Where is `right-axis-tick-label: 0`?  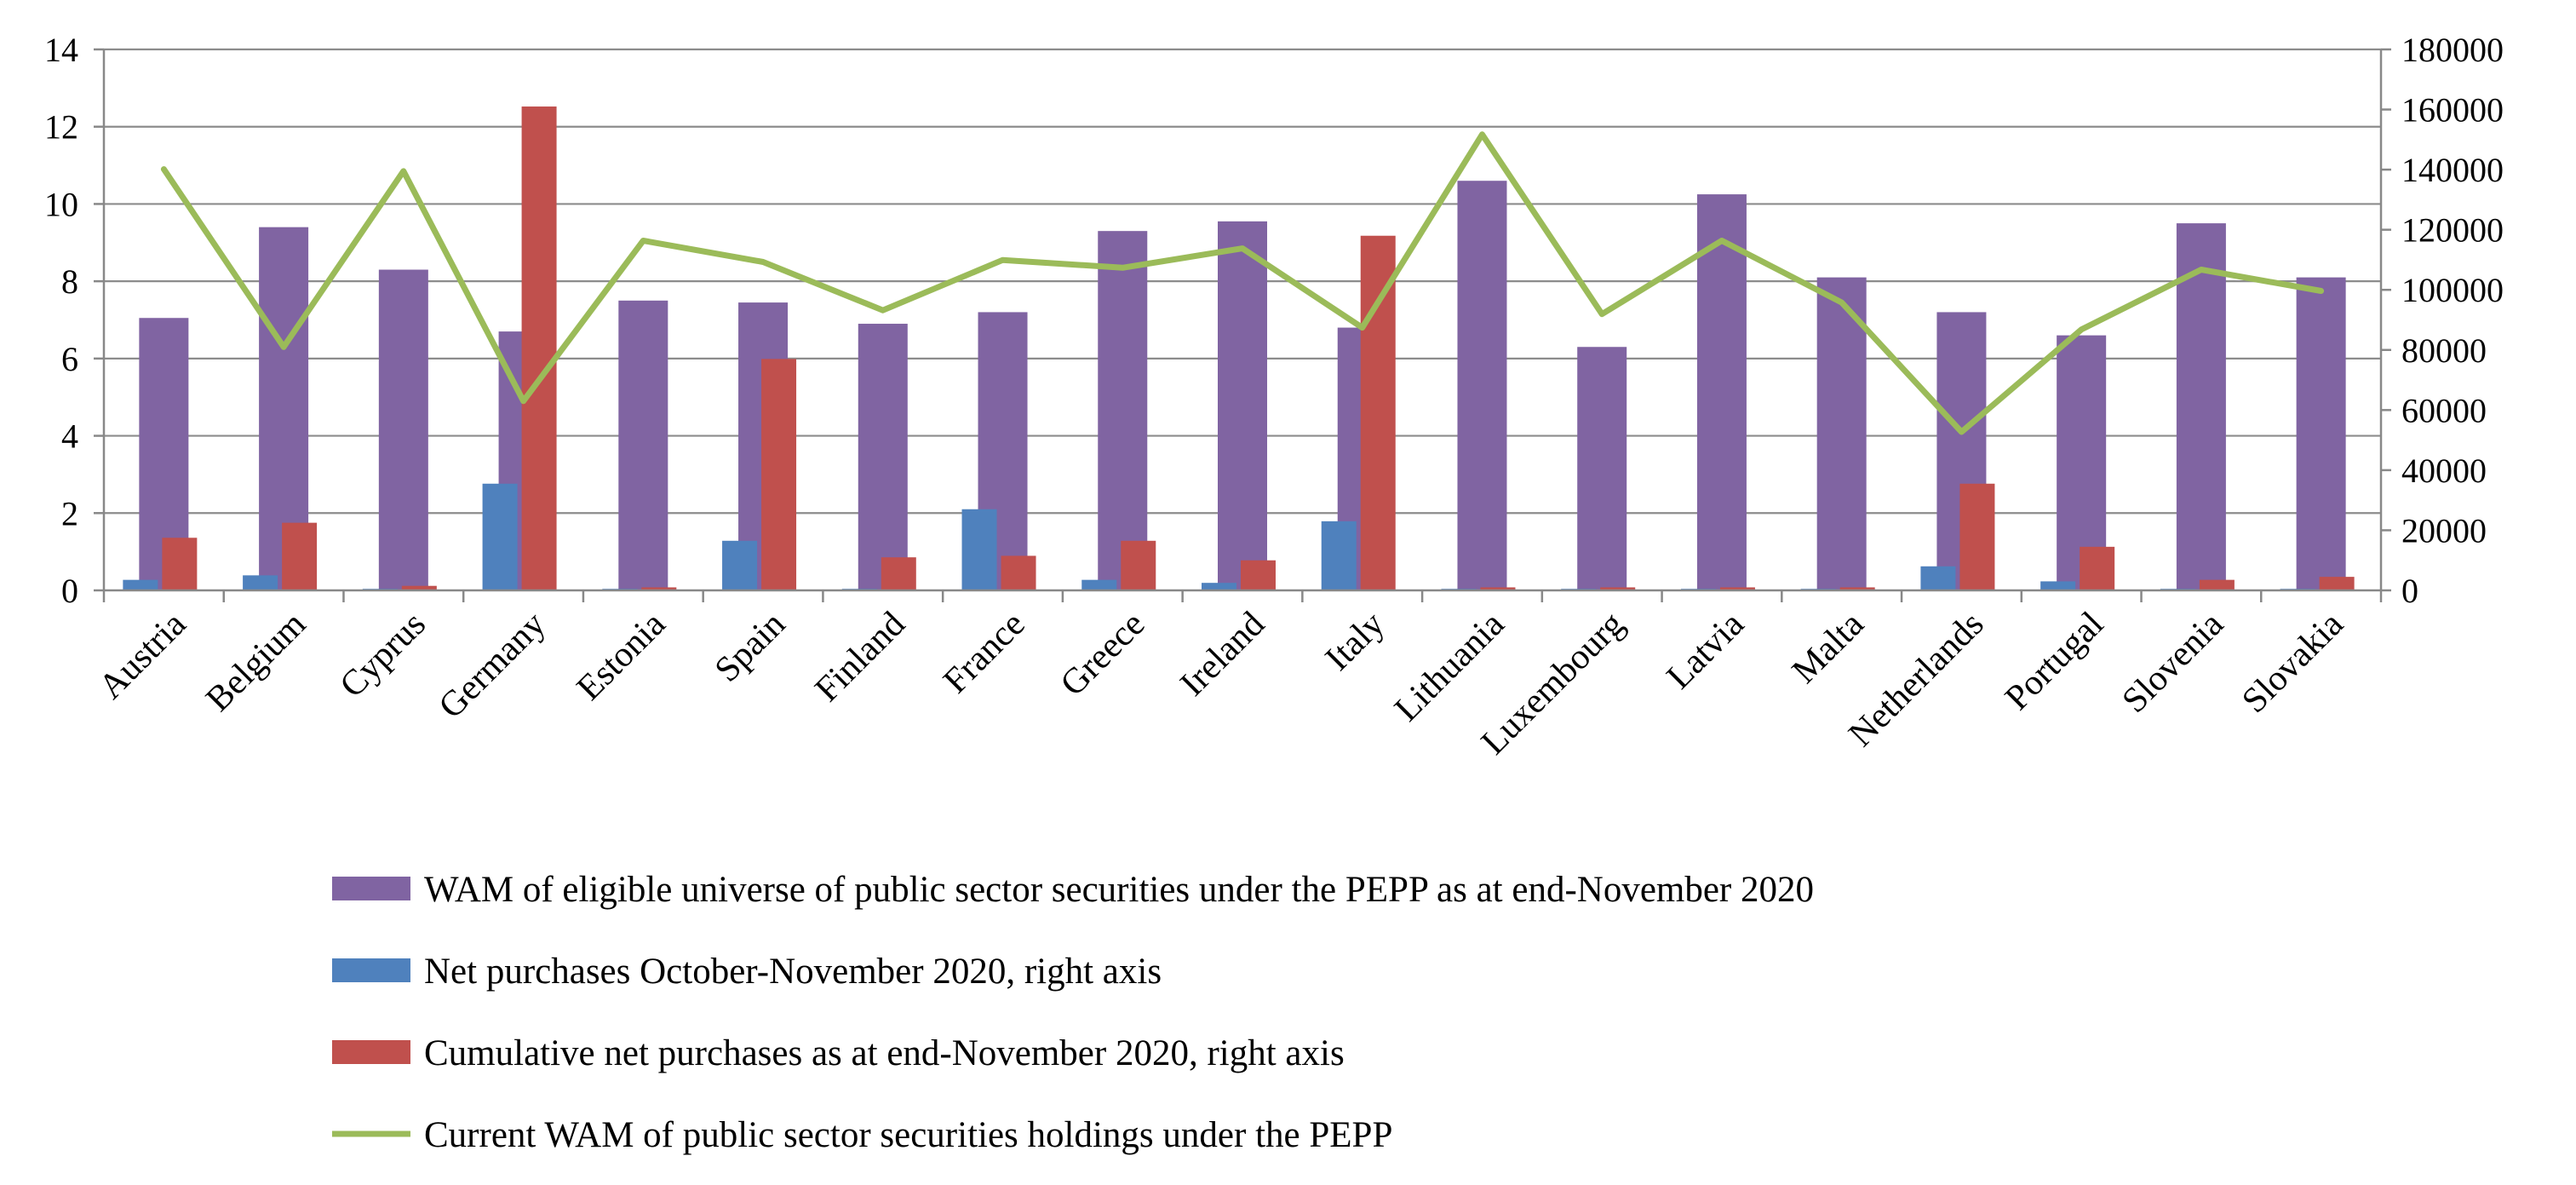
right-axis-tick-label: 0 is located at coordinates (2409, 591).